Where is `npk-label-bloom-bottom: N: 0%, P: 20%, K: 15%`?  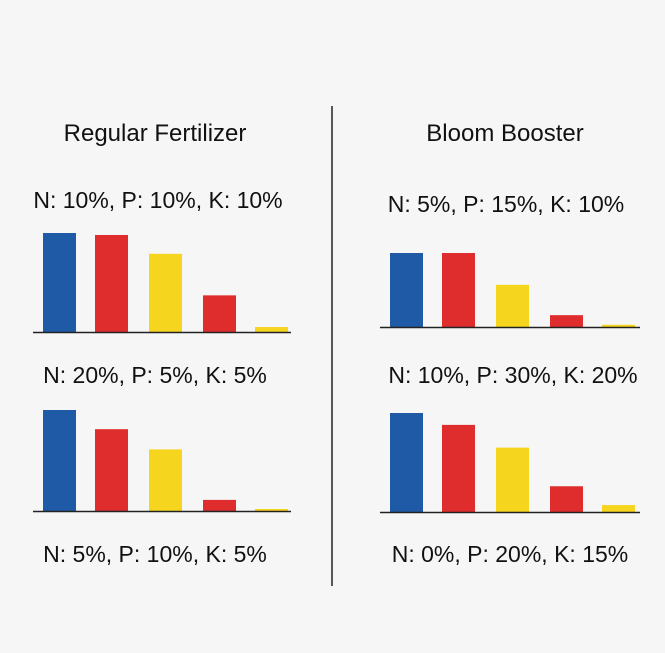 npk-label-bloom-bottom: N: 0%, P: 20%, K: 15% is located at coordinates (510, 554).